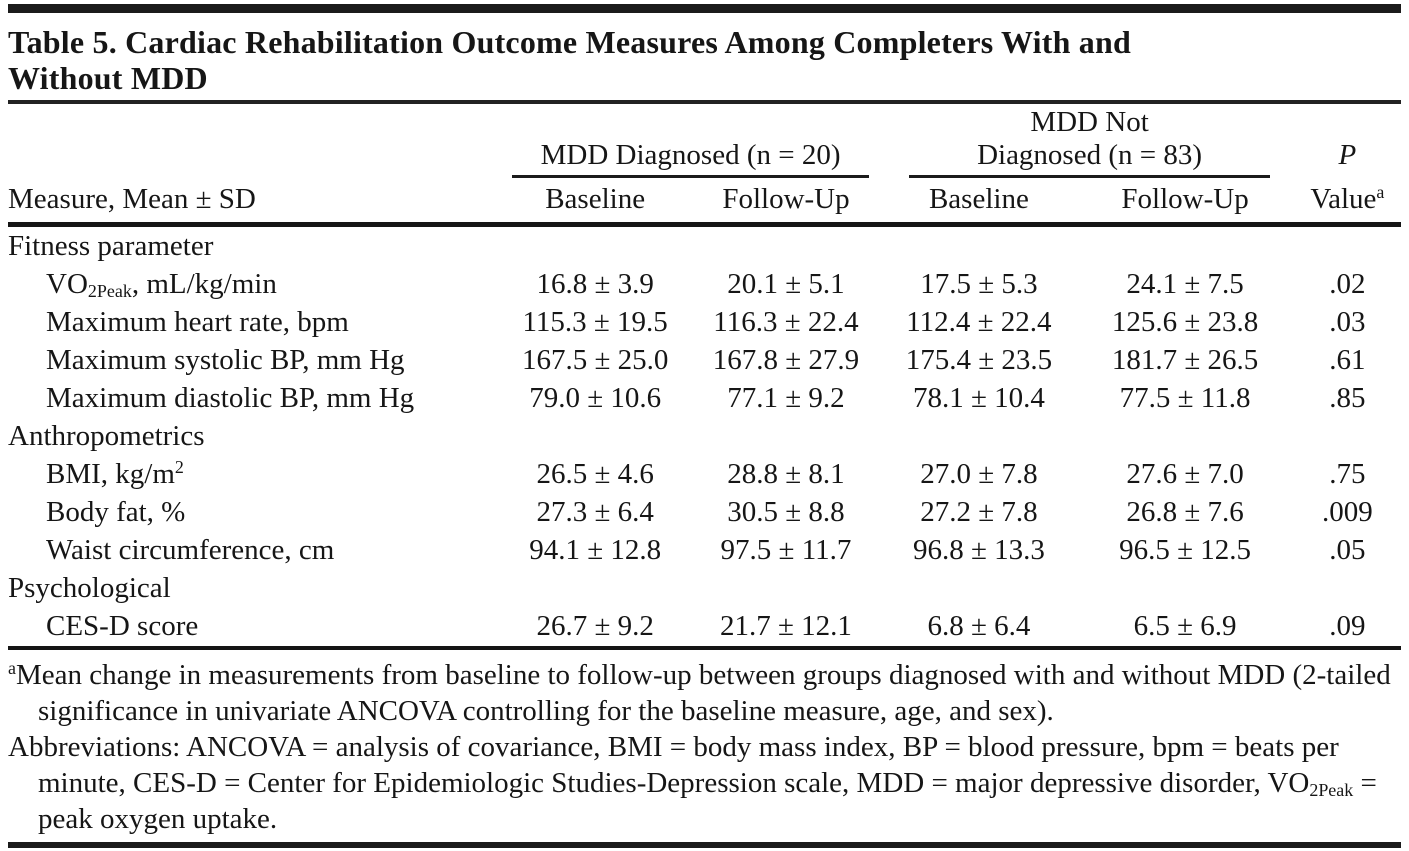 The image size is (1409, 851). What do you see at coordinates (115, 473) in the screenshot?
I see `measure-cell: BMI, kg/m2` at bounding box center [115, 473].